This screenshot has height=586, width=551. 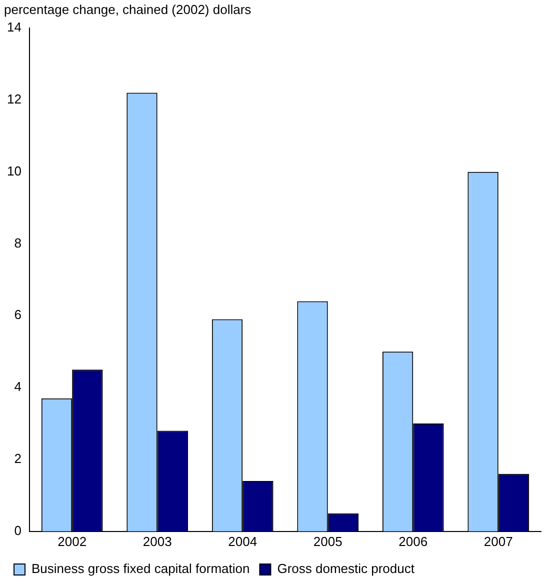 What do you see at coordinates (346, 568) in the screenshot?
I see `legend-label: Gross domestic product` at bounding box center [346, 568].